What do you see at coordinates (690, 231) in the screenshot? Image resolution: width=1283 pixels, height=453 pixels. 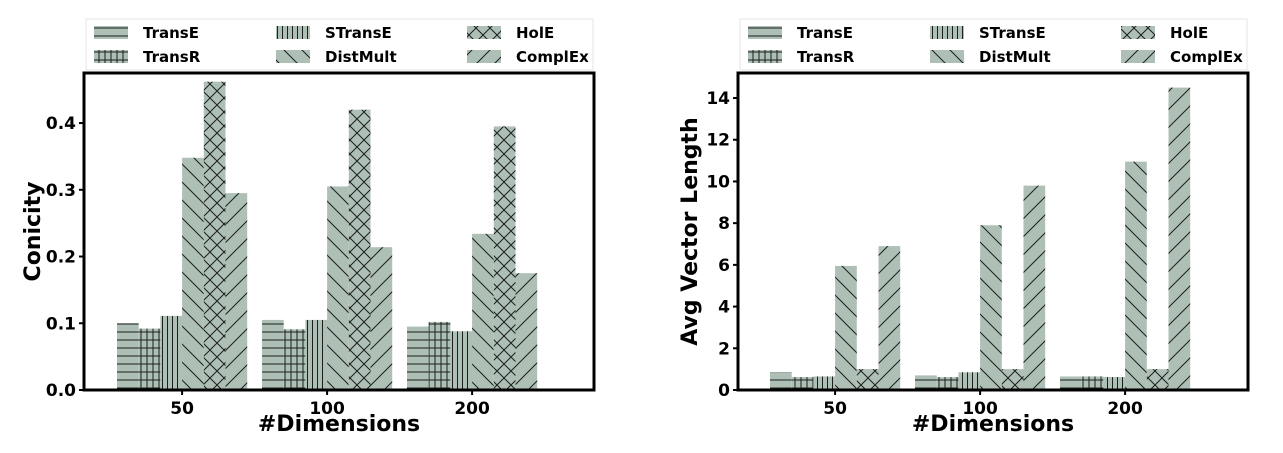 I see `y-axis-label: Avg Vector Length` at bounding box center [690, 231].